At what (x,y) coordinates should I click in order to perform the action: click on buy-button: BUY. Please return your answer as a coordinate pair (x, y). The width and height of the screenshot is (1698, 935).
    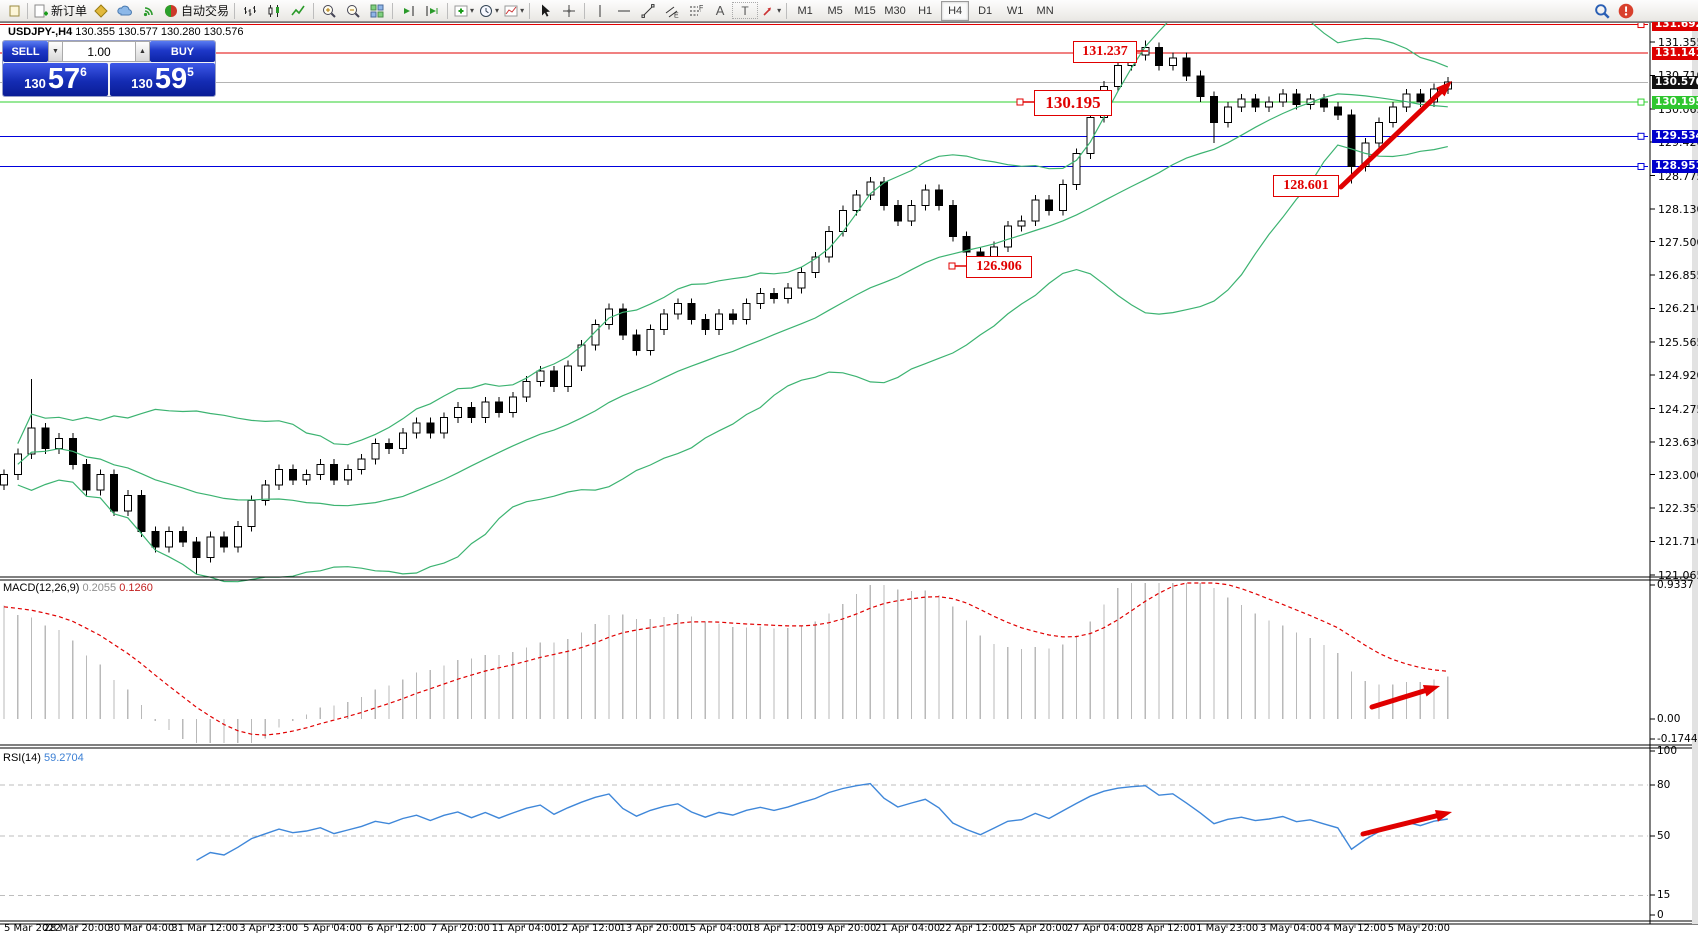
    Looking at the image, I should click on (182, 51).